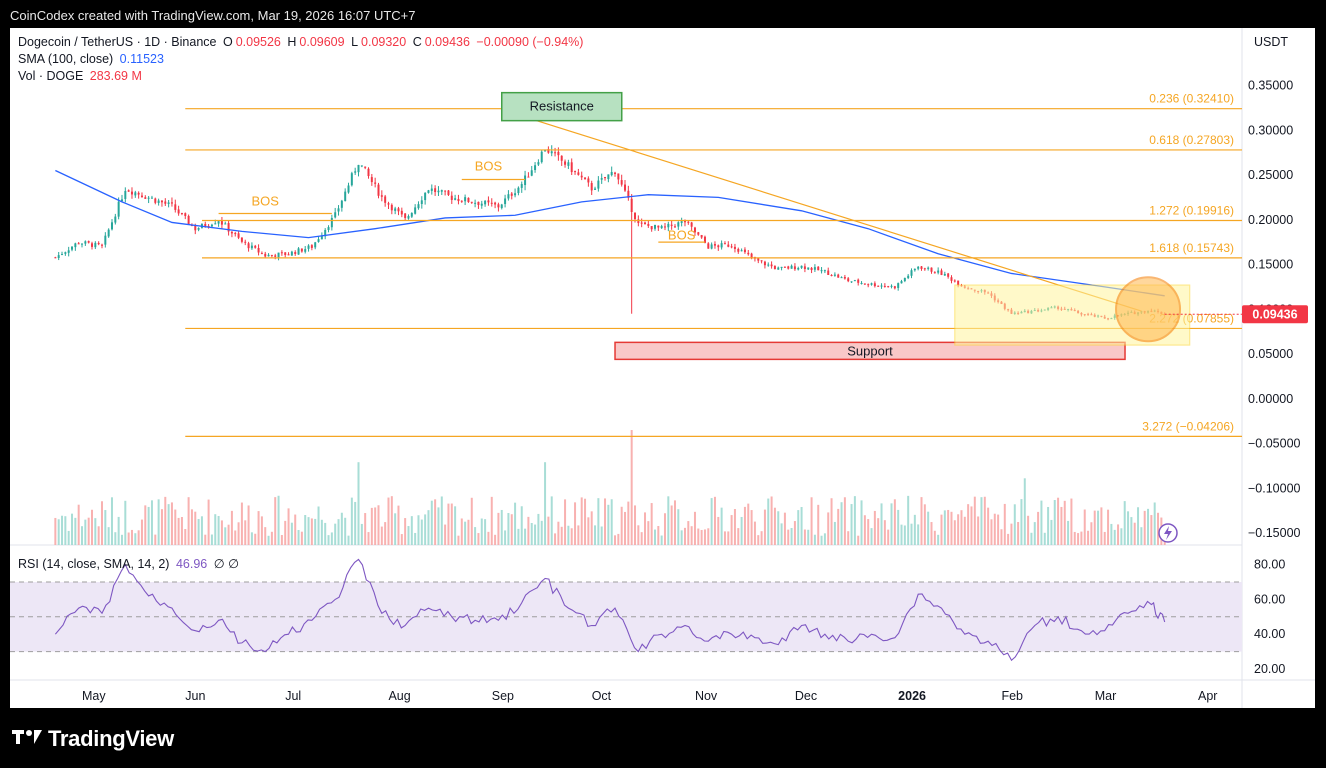 The height and width of the screenshot is (768, 1326). What do you see at coordinates (417, 42) in the screenshot?
I see `close-label: C` at bounding box center [417, 42].